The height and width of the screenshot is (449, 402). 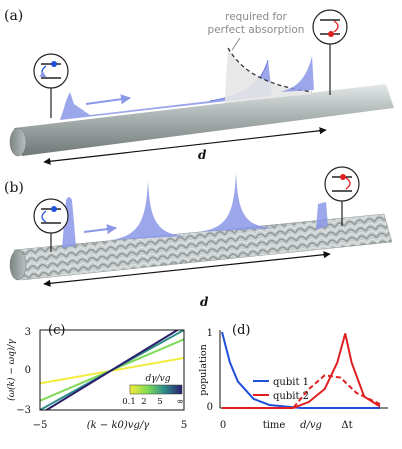 What do you see at coordinates (51, 85) in the screenshot?
I see `qubit-emitter-a` at bounding box center [51, 85].